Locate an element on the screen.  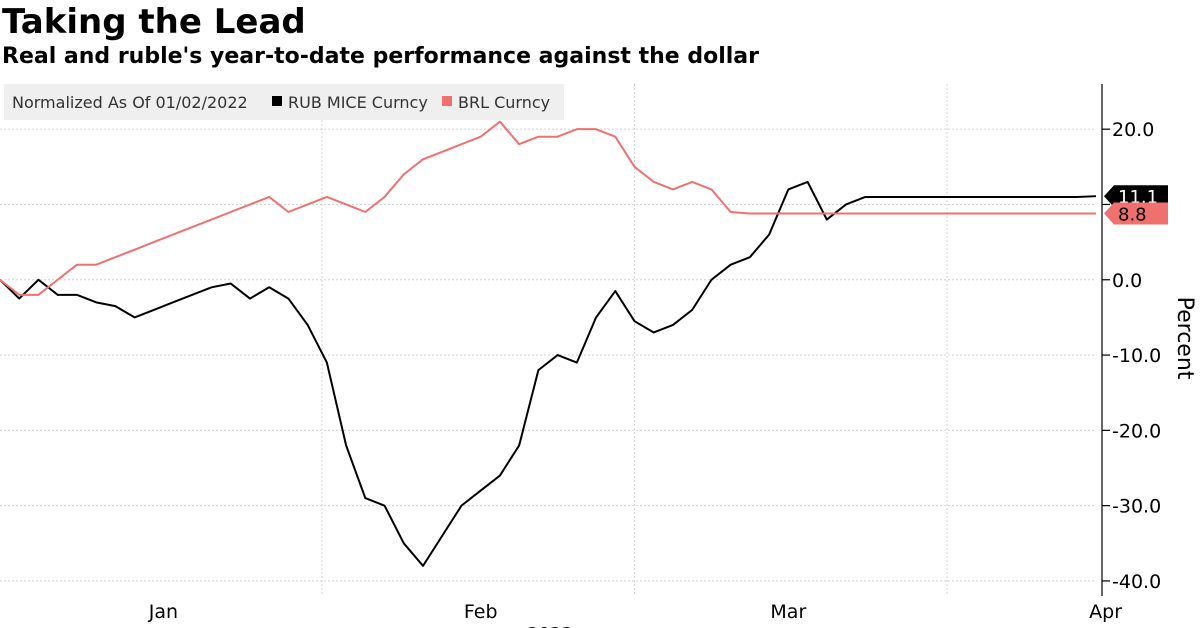
y-tick-label: 0.0 is located at coordinates (1127, 281).